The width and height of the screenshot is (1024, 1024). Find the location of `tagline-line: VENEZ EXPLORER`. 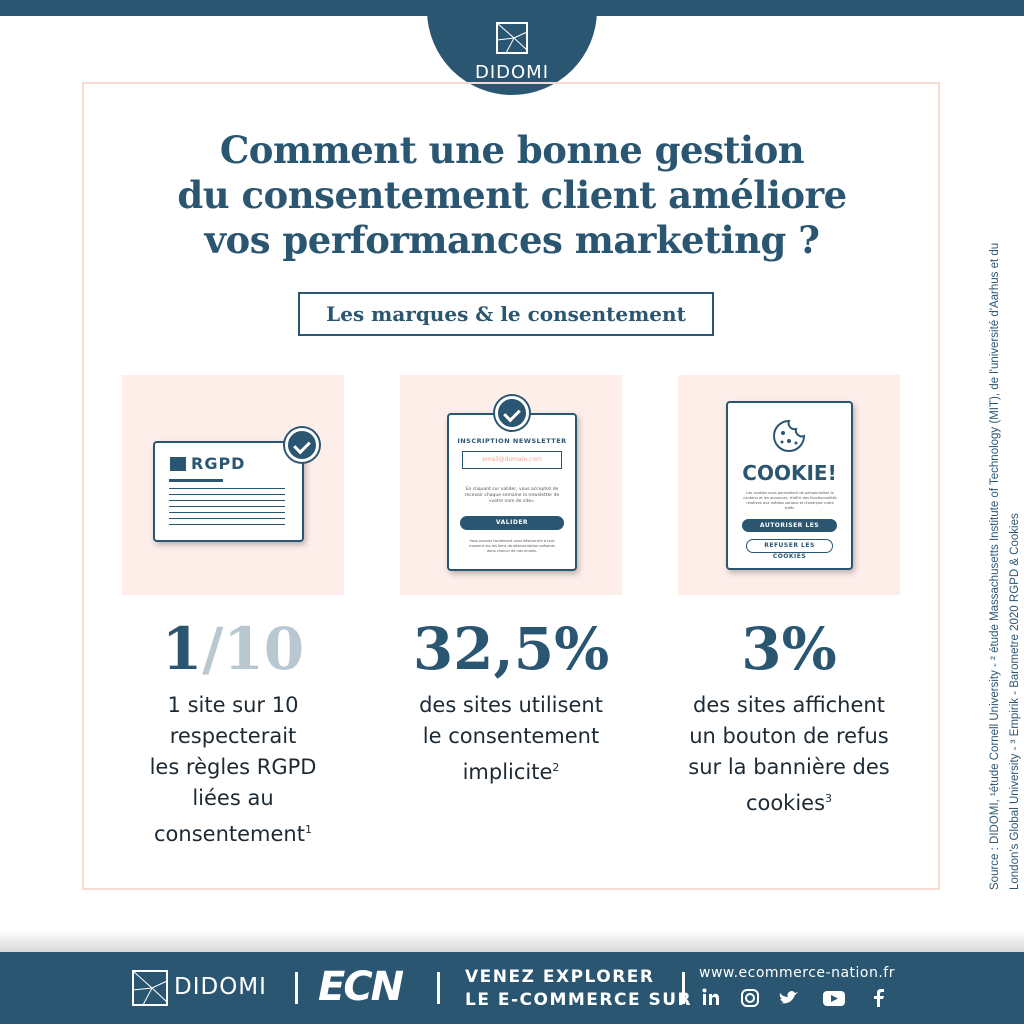

tagline-line: VENEZ EXPLORER is located at coordinates (560, 977).